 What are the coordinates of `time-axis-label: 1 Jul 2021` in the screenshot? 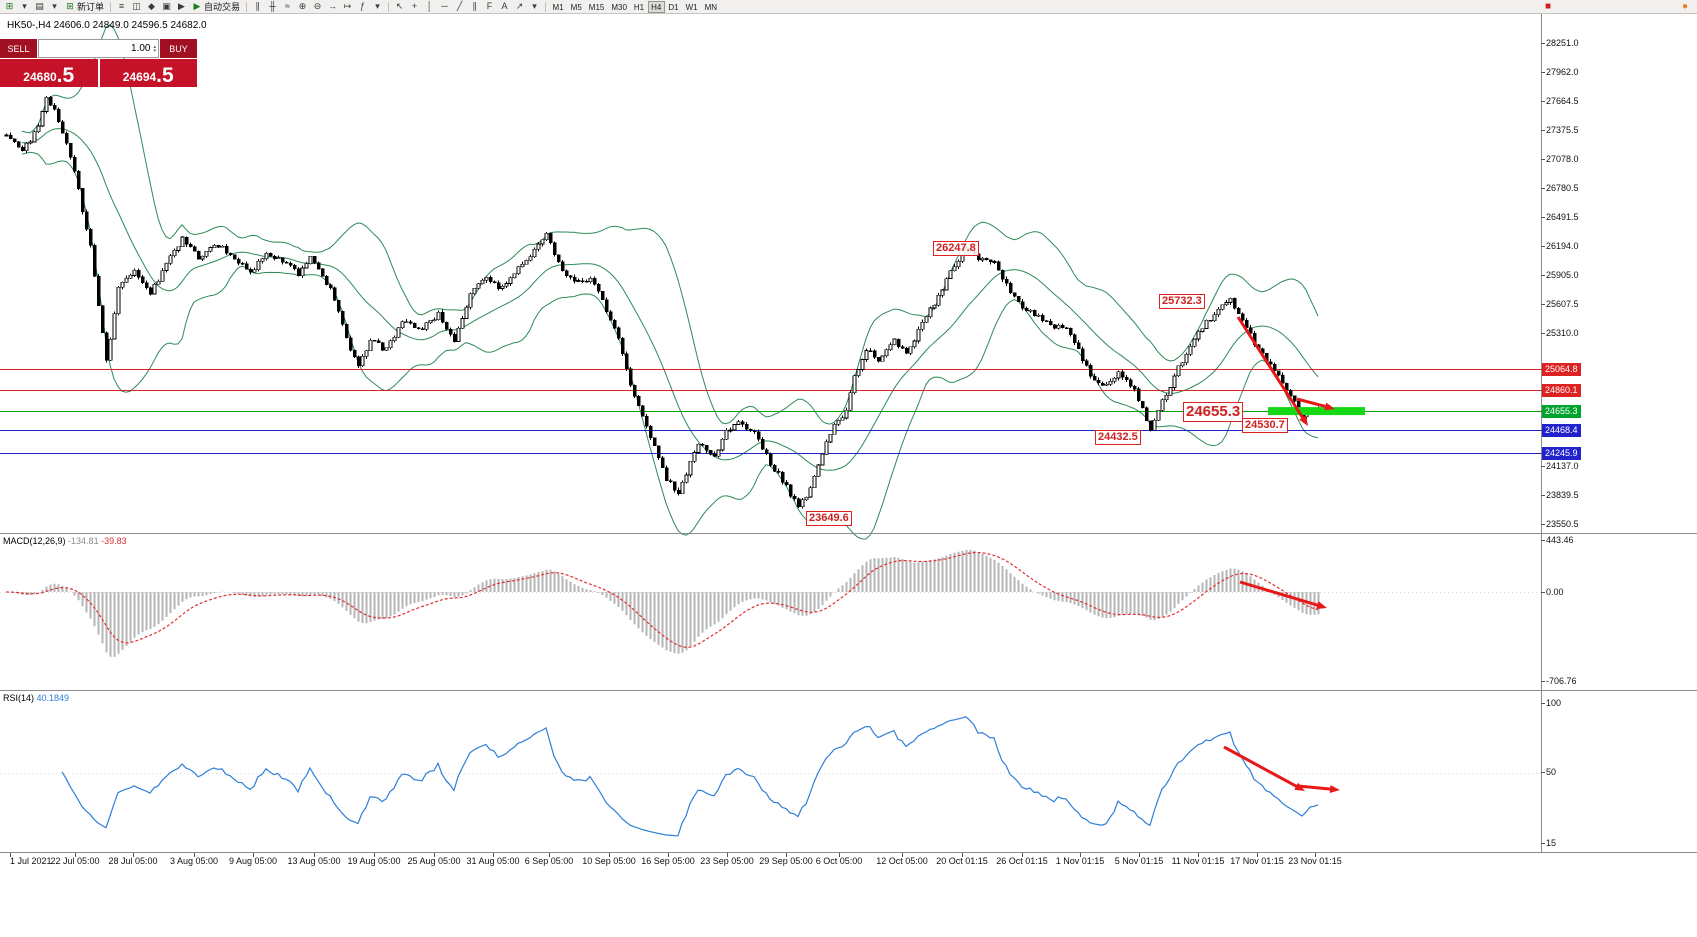 It's located at (31, 861).